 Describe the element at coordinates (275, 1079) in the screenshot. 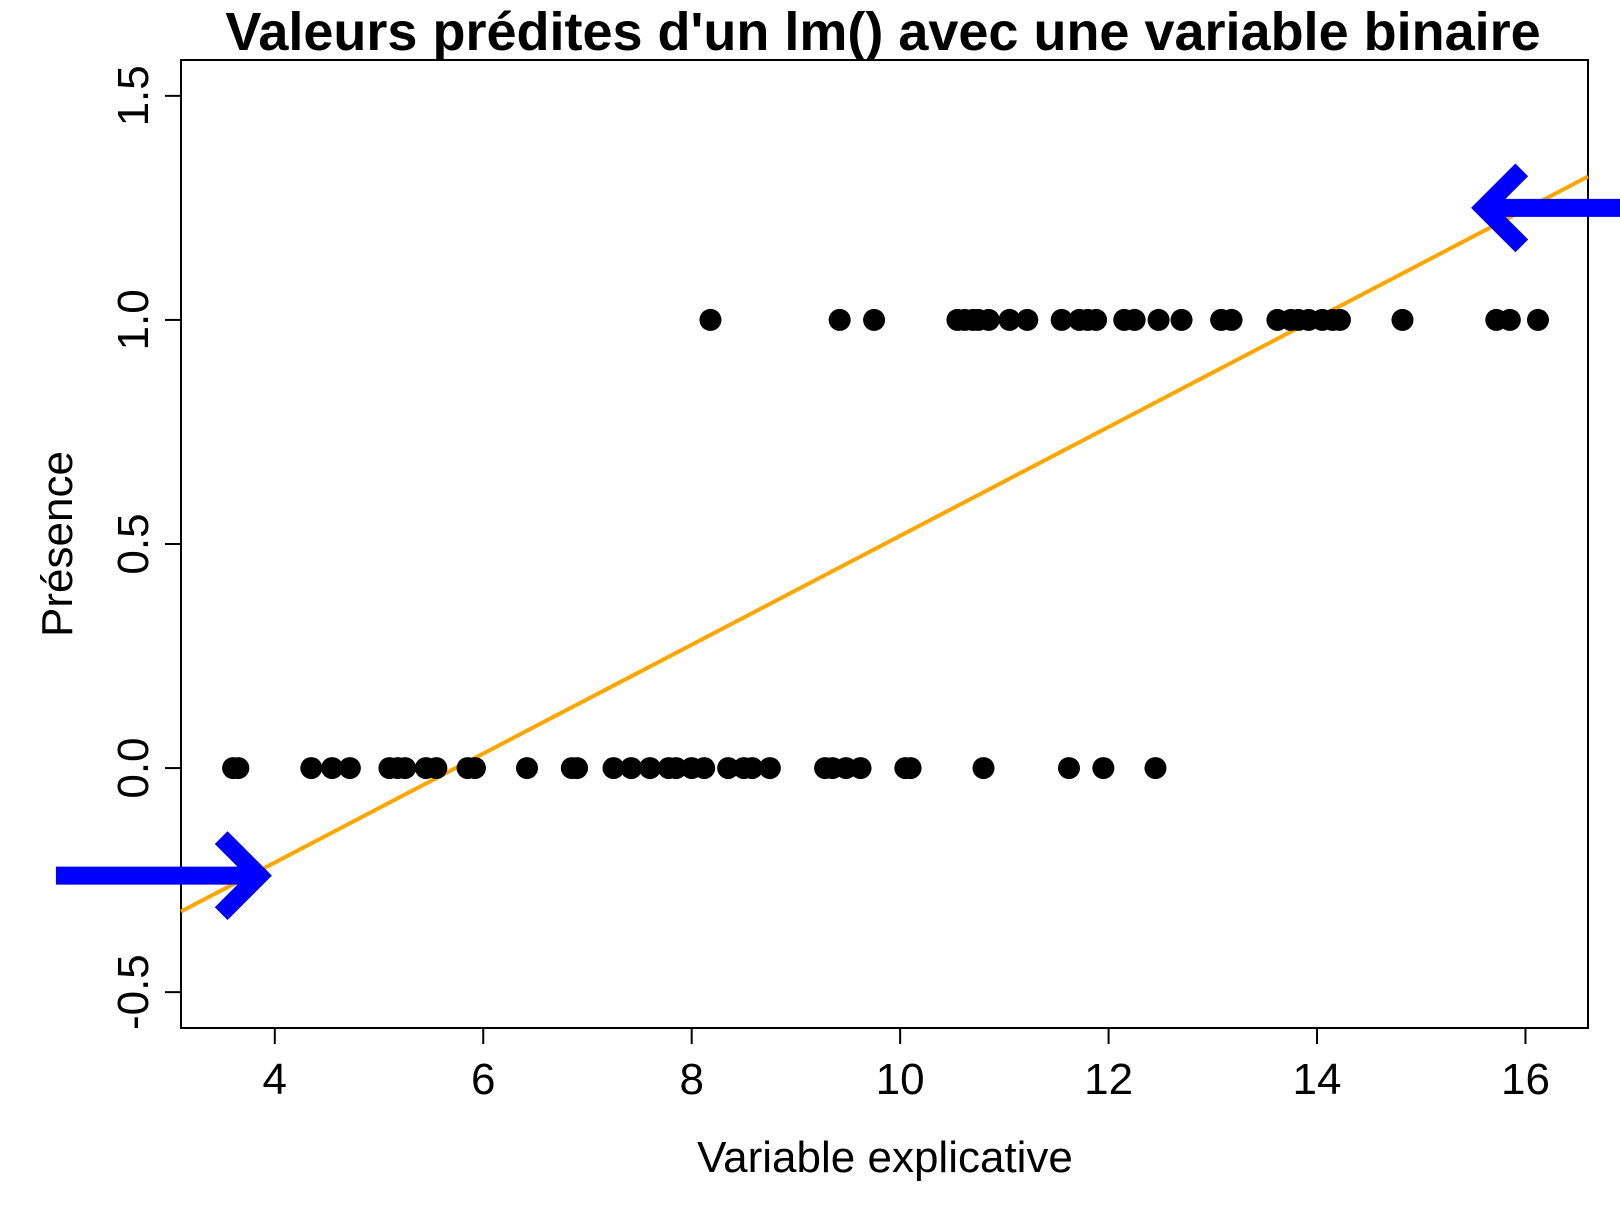

I see `x-tick-label: 4` at that location.